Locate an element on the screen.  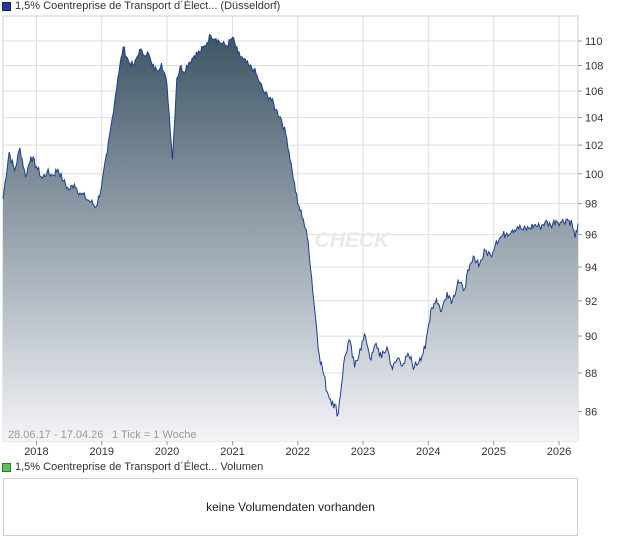
y-tick-label: 102 is located at coordinates (594, 146).